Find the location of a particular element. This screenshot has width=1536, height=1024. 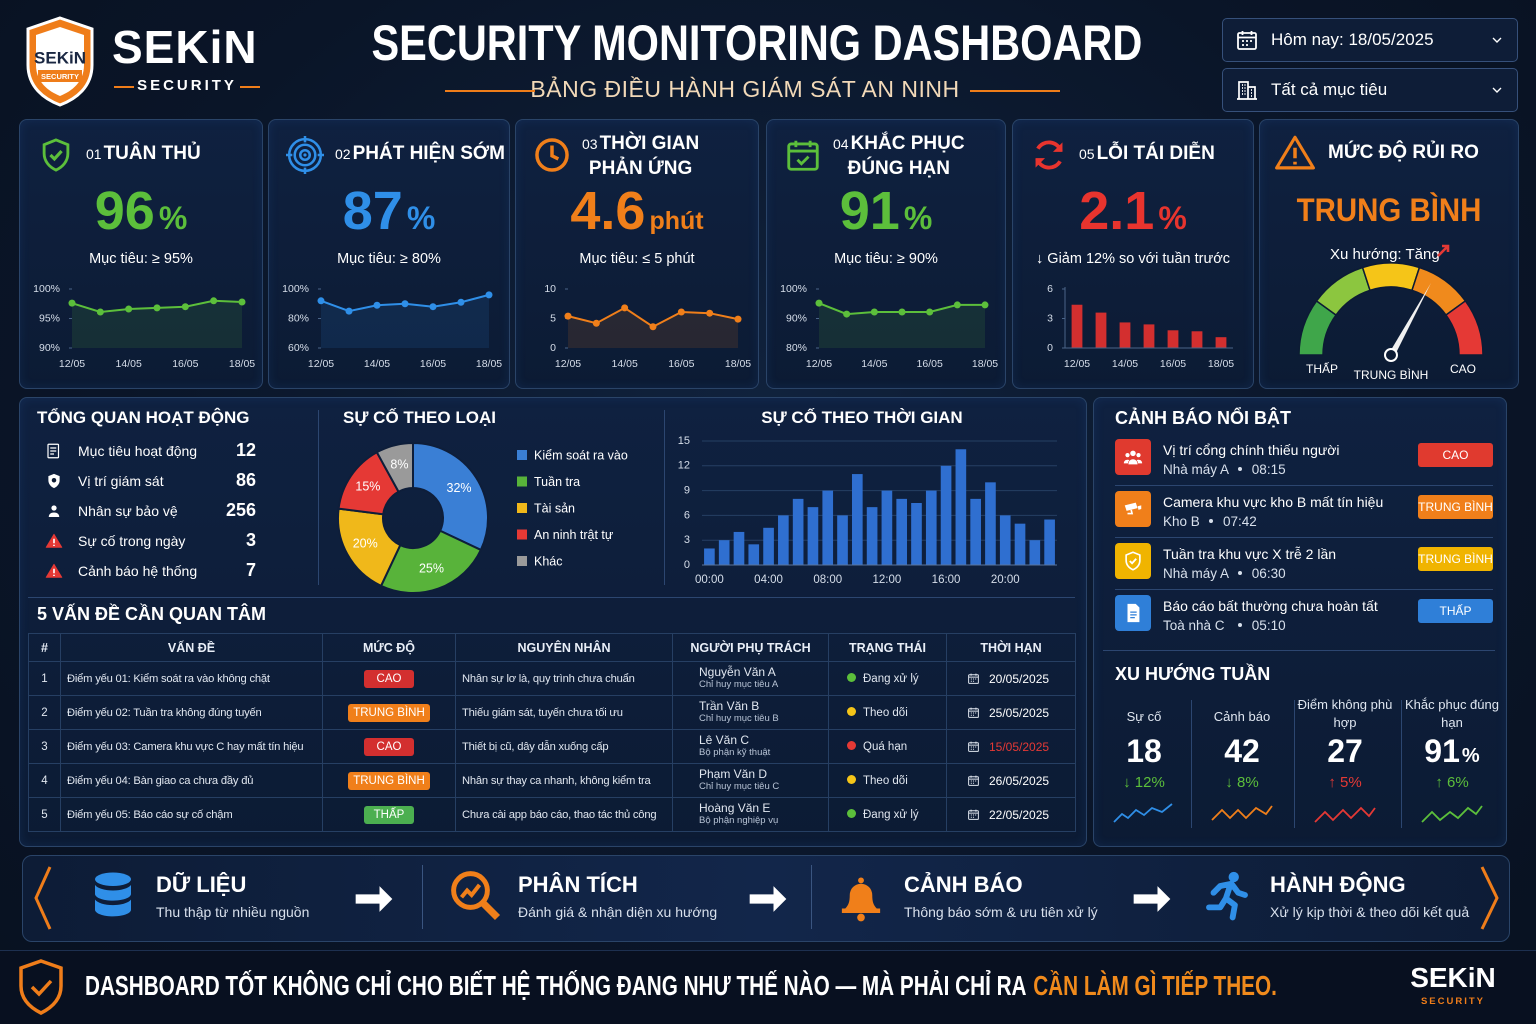

flow-divider is located at coordinates (422, 897).